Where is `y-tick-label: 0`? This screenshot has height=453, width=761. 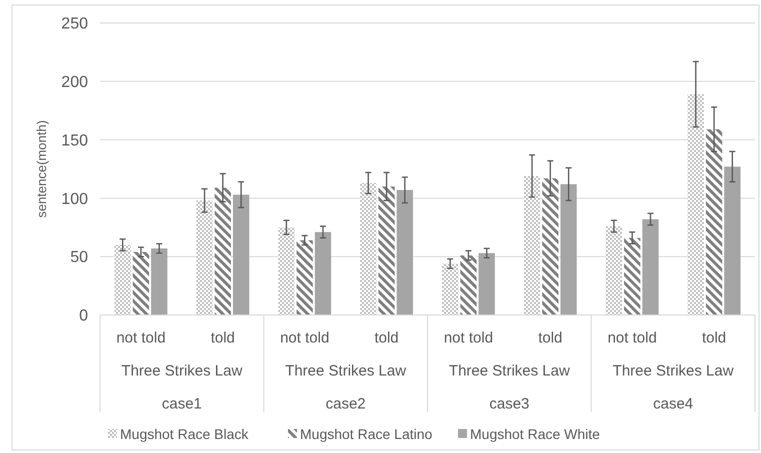 y-tick-label: 0 is located at coordinates (83, 316).